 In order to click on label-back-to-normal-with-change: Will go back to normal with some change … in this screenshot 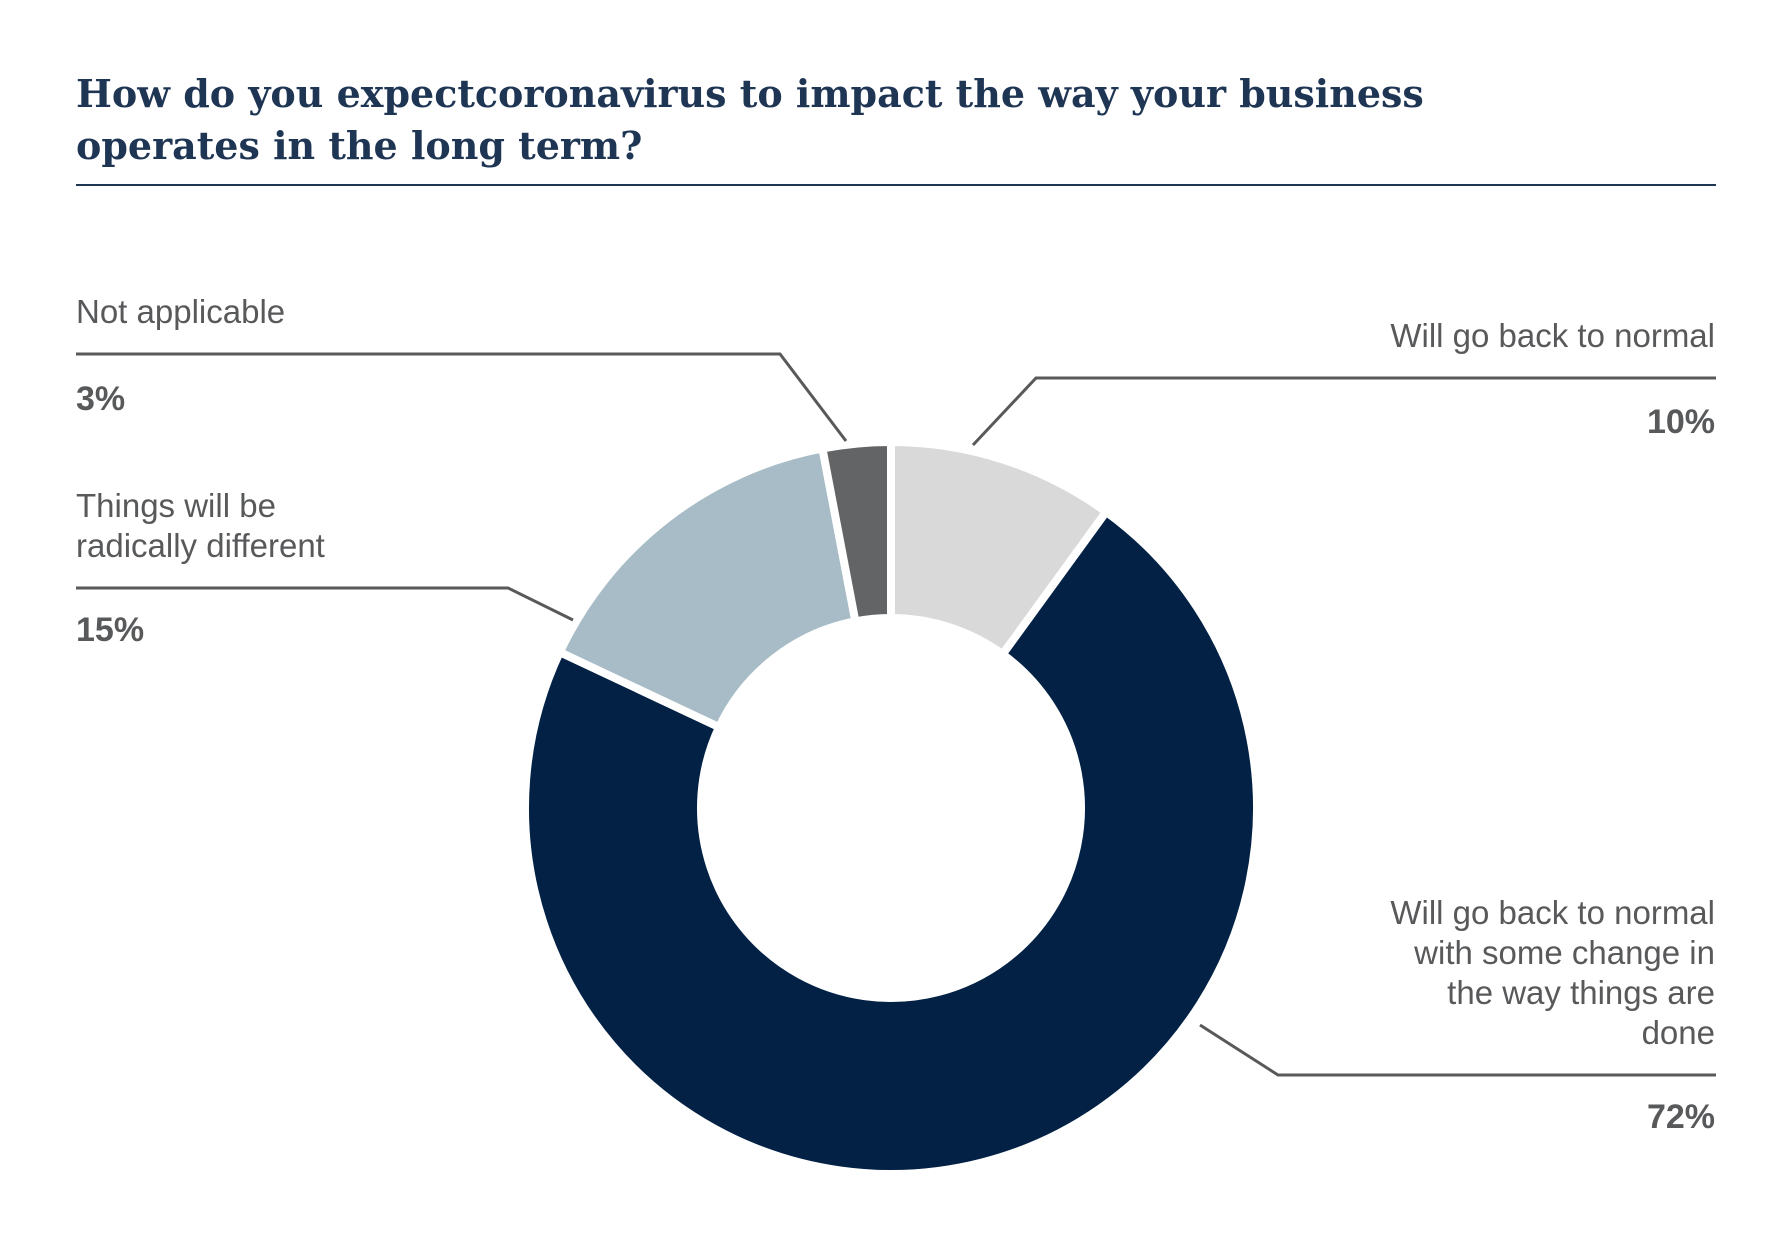, I will do `click(1552, 972)`.